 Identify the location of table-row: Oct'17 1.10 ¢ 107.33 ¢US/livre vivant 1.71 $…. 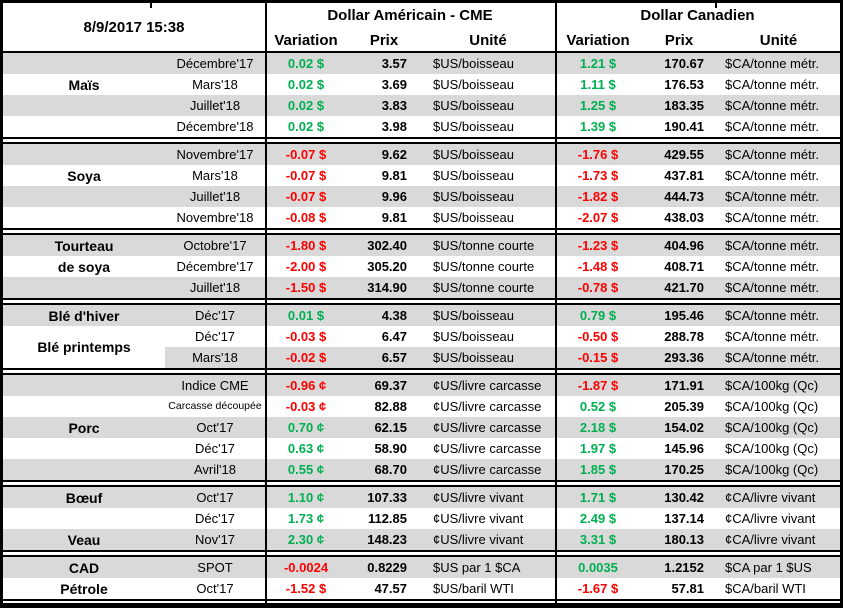
(421, 497).